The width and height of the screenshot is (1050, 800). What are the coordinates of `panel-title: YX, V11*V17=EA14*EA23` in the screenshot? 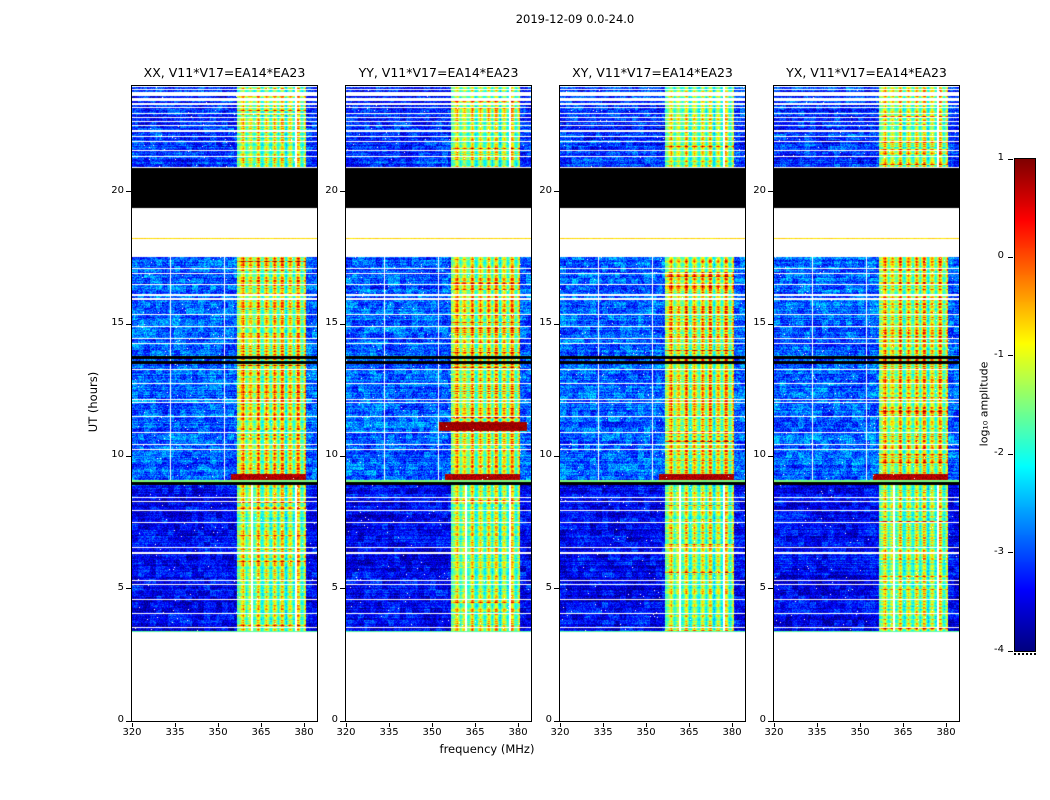 It's located at (866, 72).